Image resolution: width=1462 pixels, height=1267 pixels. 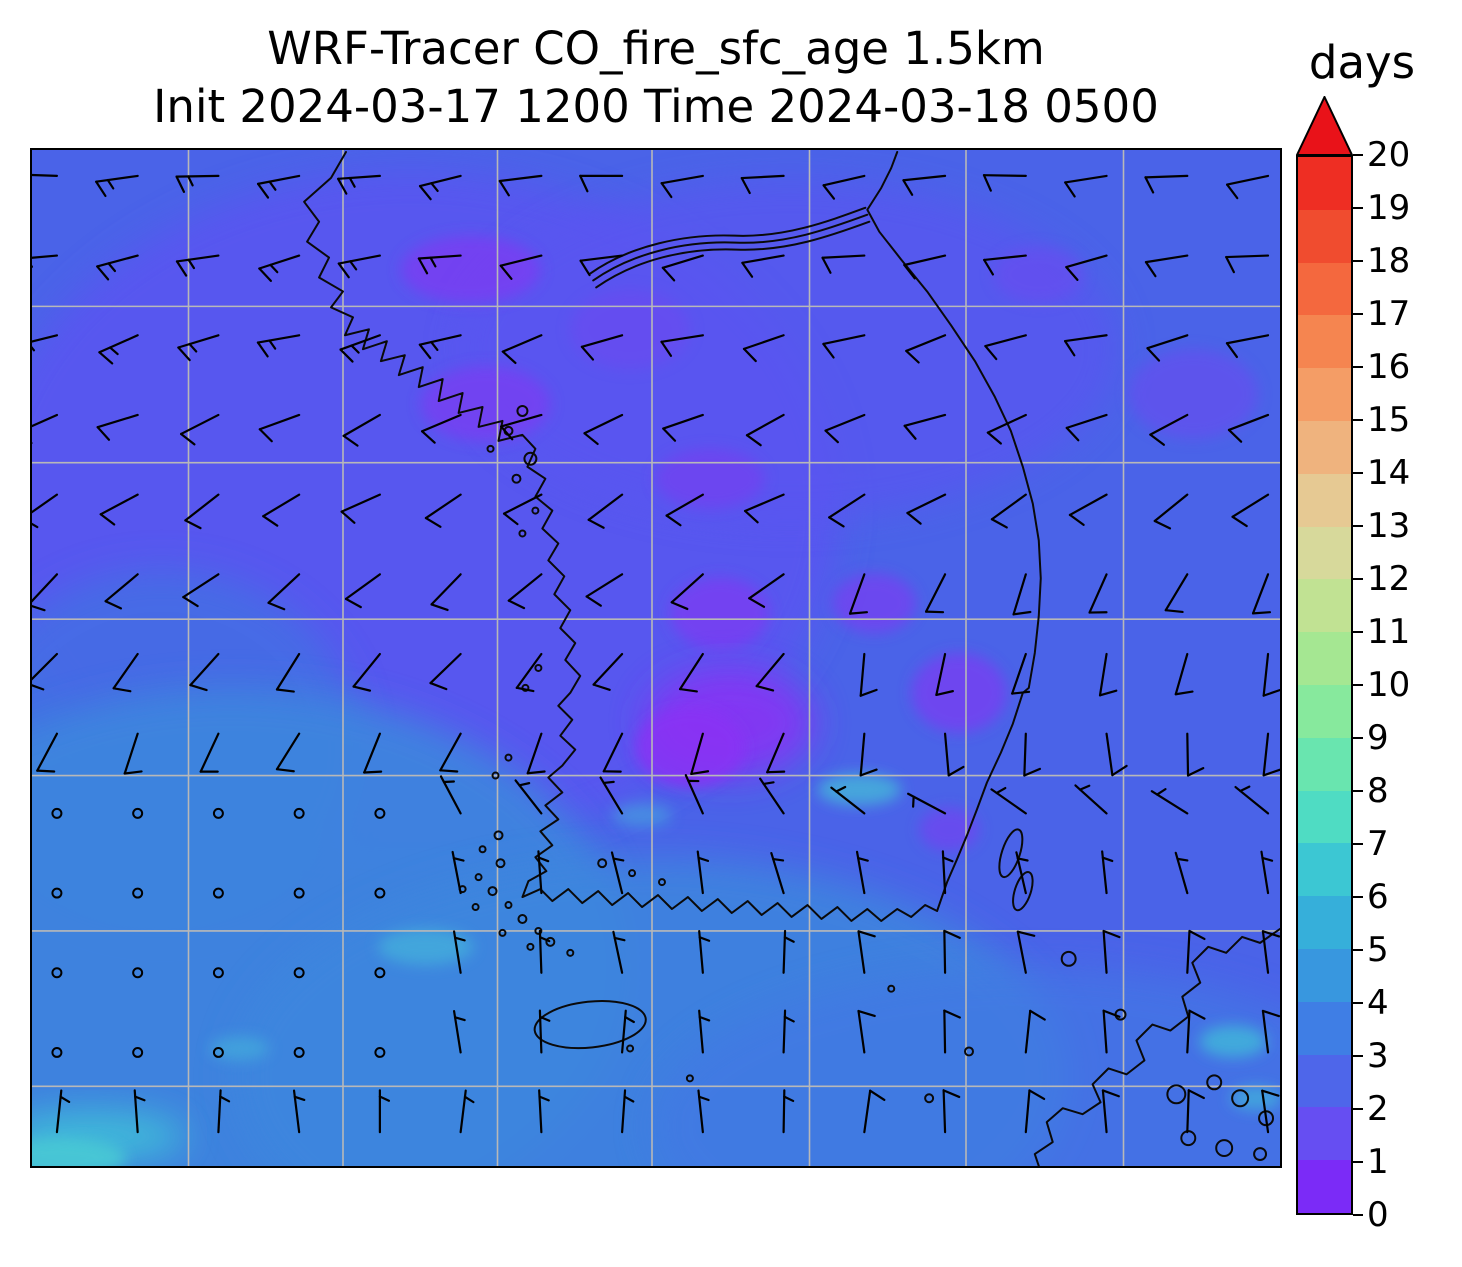 I want to click on colorbar-tick-label: 17, so click(x=1389, y=314).